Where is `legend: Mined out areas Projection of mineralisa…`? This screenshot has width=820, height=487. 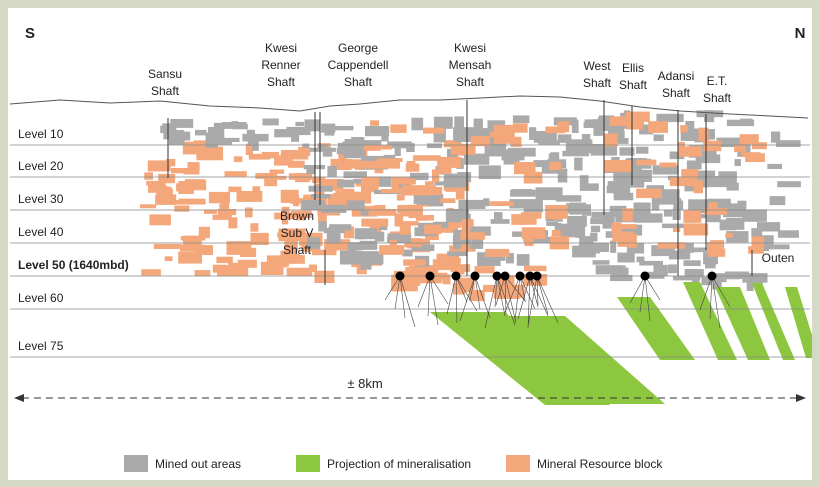
legend: Mined out areas Projection of mineralisa… is located at coordinates (393, 463).